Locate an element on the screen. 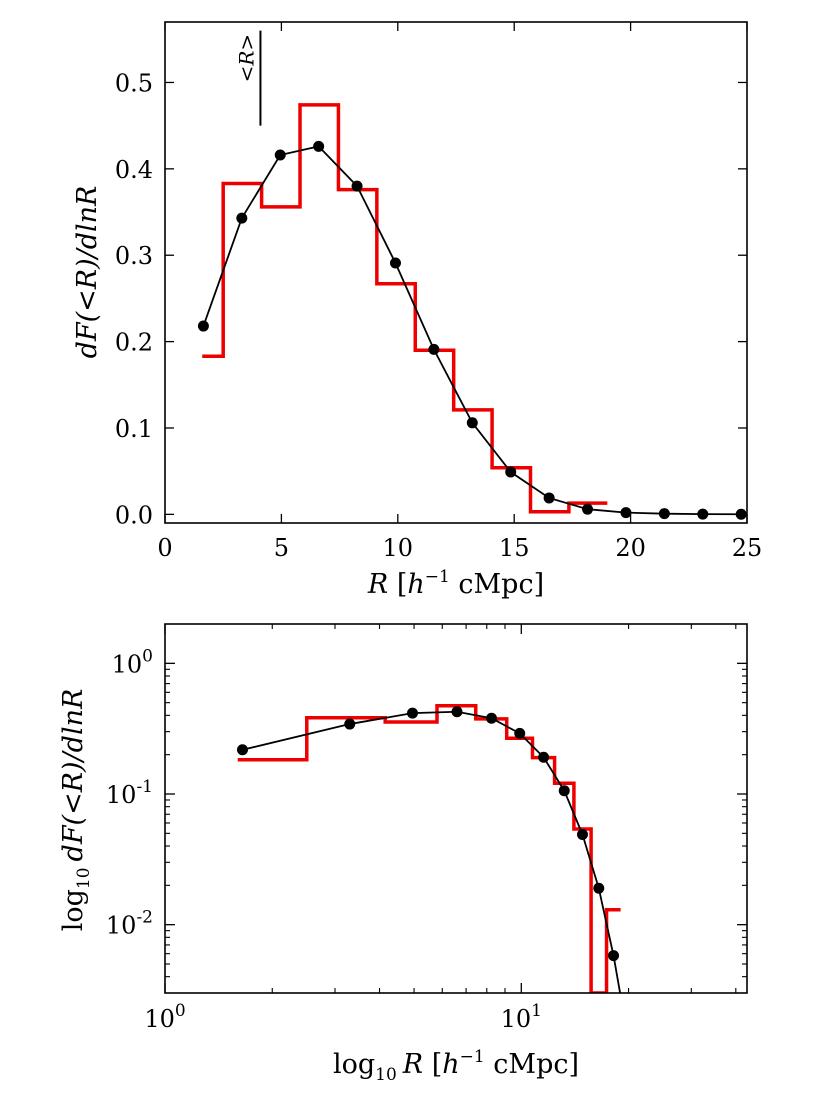  bottom-y-axis-label: log10 dF(<R)/dlnR is located at coordinates (76, 810).